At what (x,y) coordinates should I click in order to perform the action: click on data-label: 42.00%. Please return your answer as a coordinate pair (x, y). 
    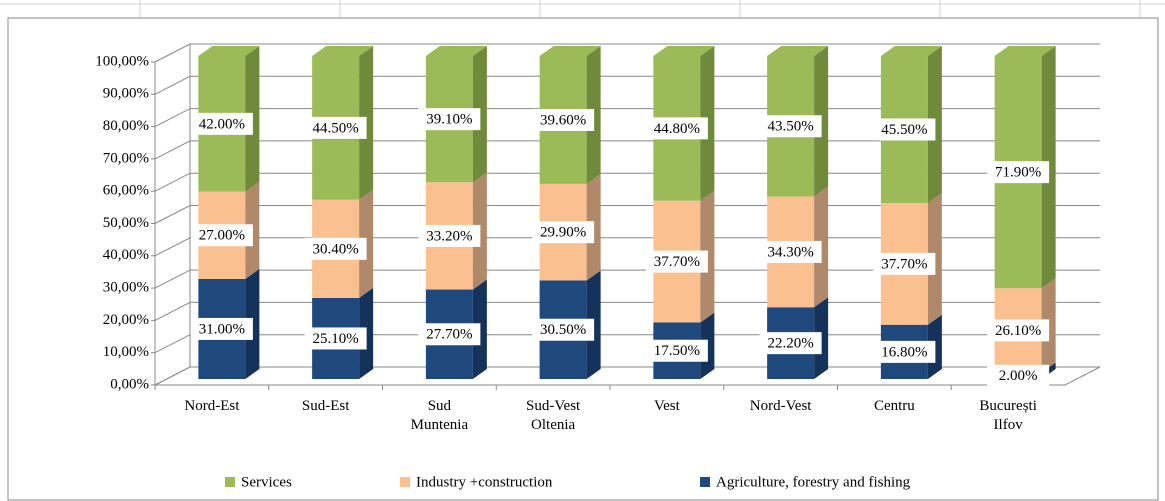
    Looking at the image, I should click on (222, 124).